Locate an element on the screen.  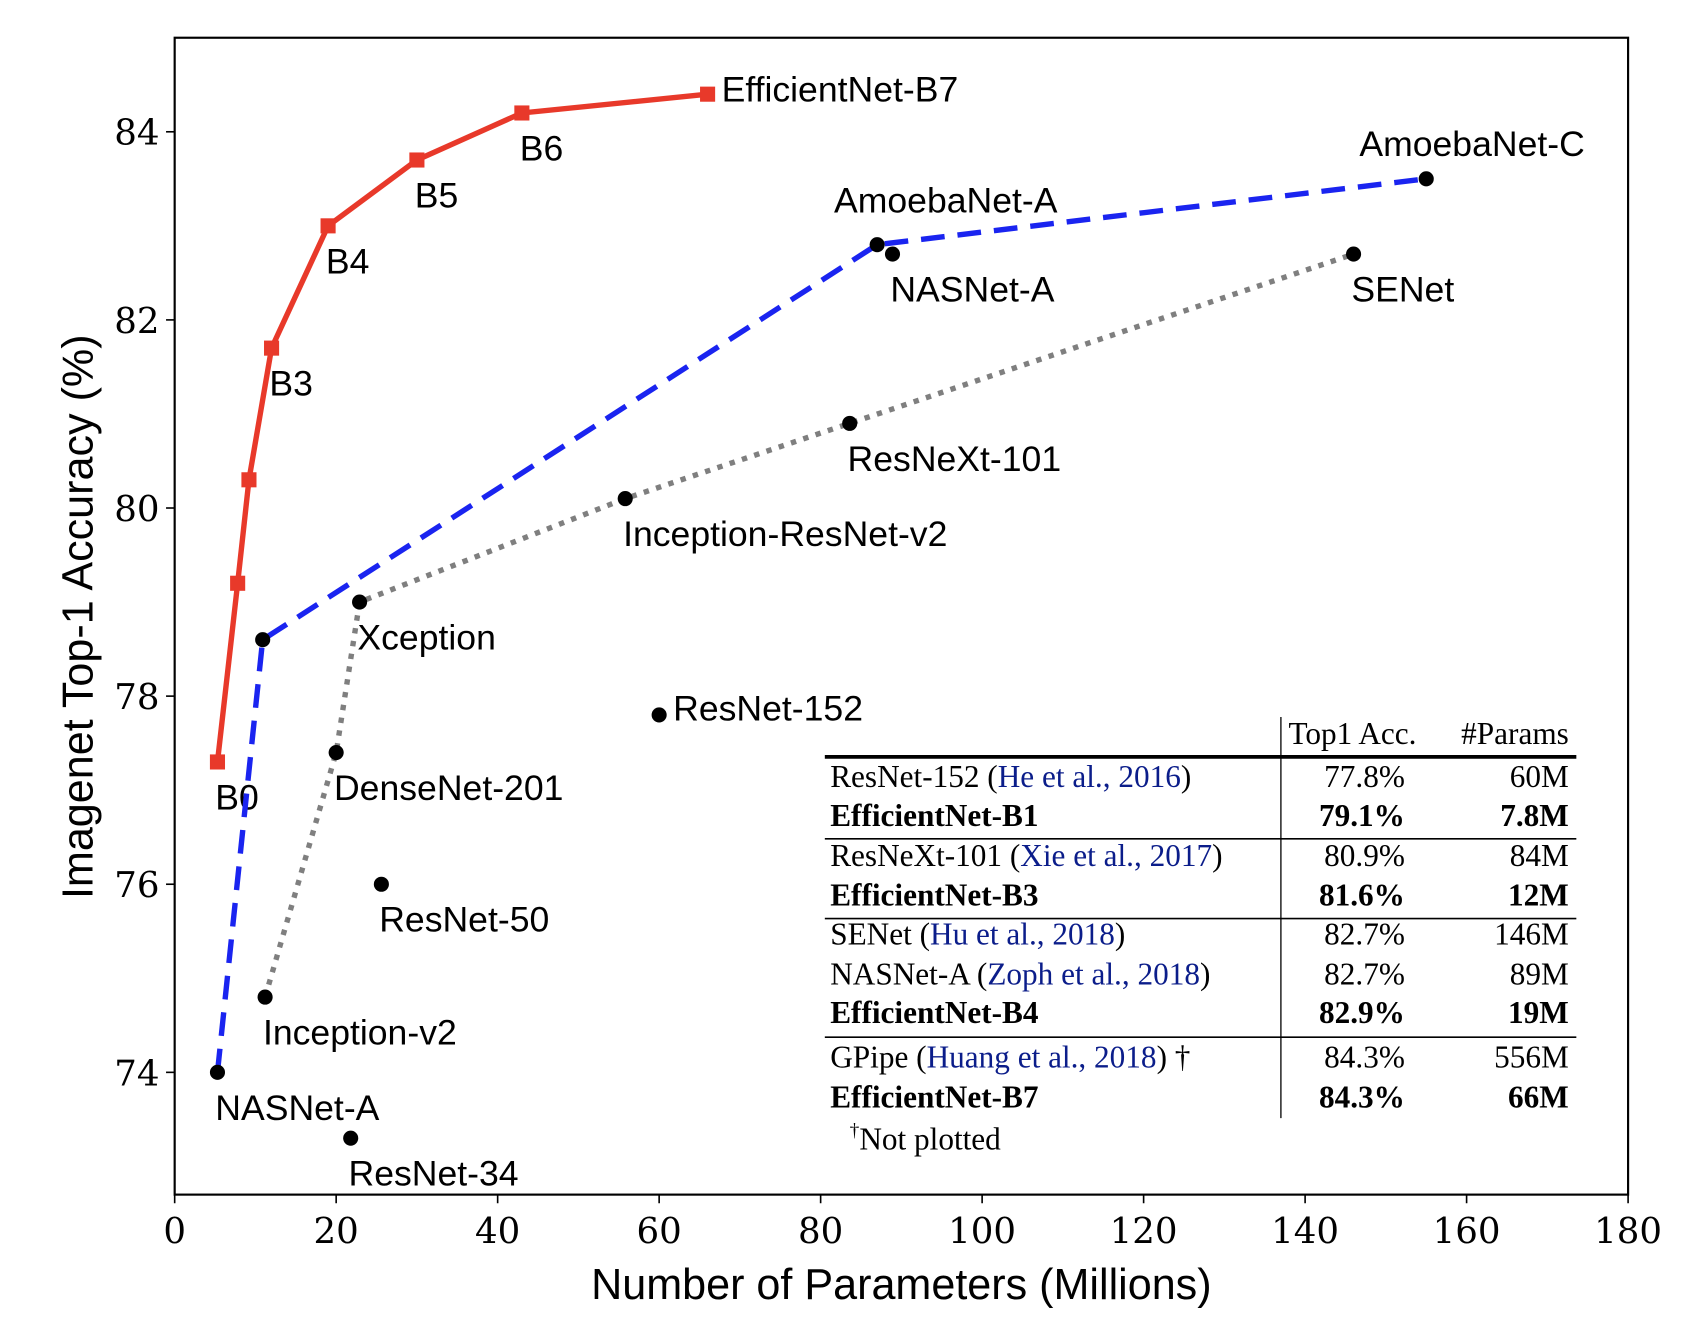
table-row-name: EfficientNet-B4 is located at coordinates (934, 1012).